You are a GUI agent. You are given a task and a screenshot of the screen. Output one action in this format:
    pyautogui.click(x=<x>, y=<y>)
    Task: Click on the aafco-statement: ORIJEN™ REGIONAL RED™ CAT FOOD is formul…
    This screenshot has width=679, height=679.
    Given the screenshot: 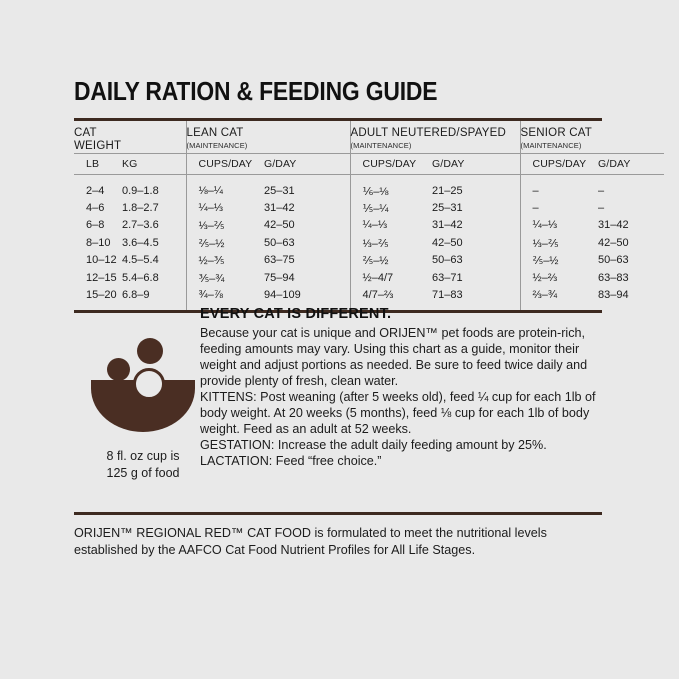 What is the action you would take?
    pyautogui.click(x=310, y=541)
    